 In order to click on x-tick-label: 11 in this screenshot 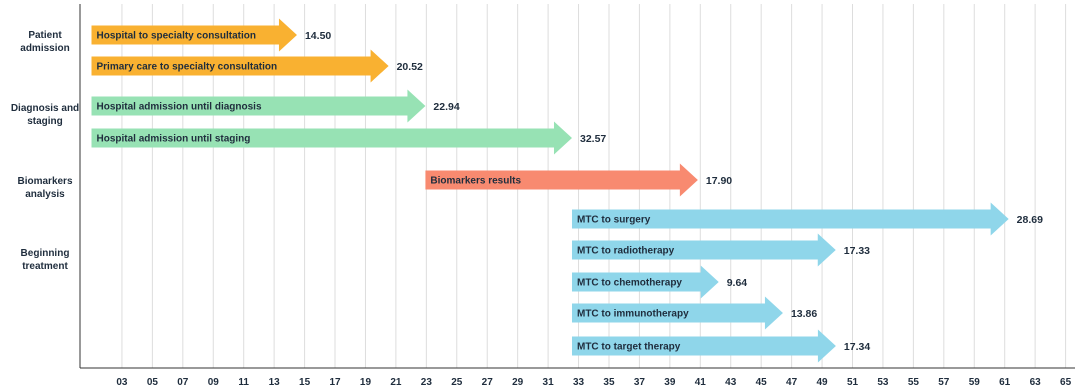, I will do `click(243, 382)`.